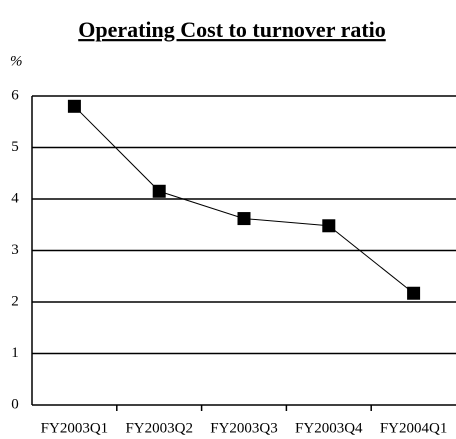 The height and width of the screenshot is (439, 456). Describe the element at coordinates (232, 29) in the screenshot. I see `chart-title: Operating Cost to turnover ratio` at that location.